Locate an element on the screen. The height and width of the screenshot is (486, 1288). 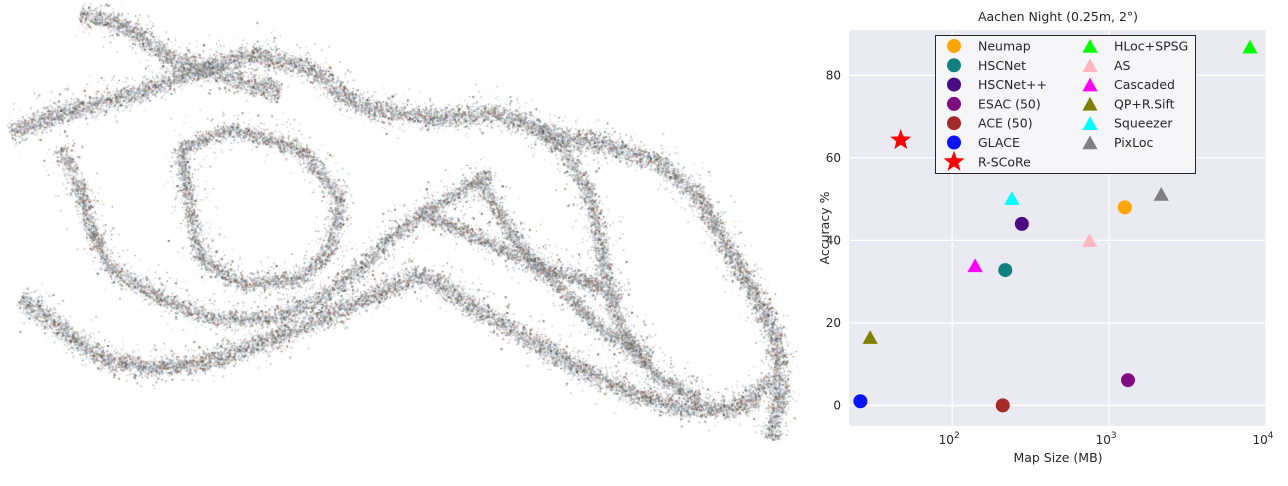
point-glace is located at coordinates (860, 401).